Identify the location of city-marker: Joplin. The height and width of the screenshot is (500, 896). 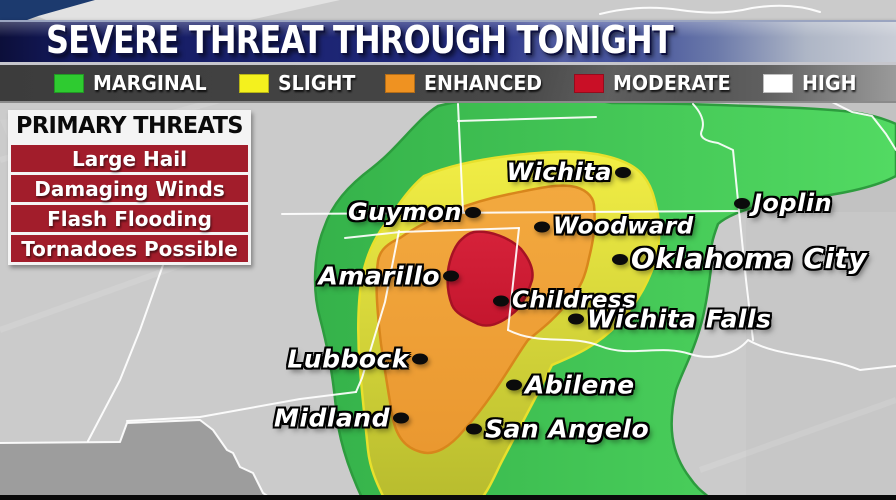
(783, 203).